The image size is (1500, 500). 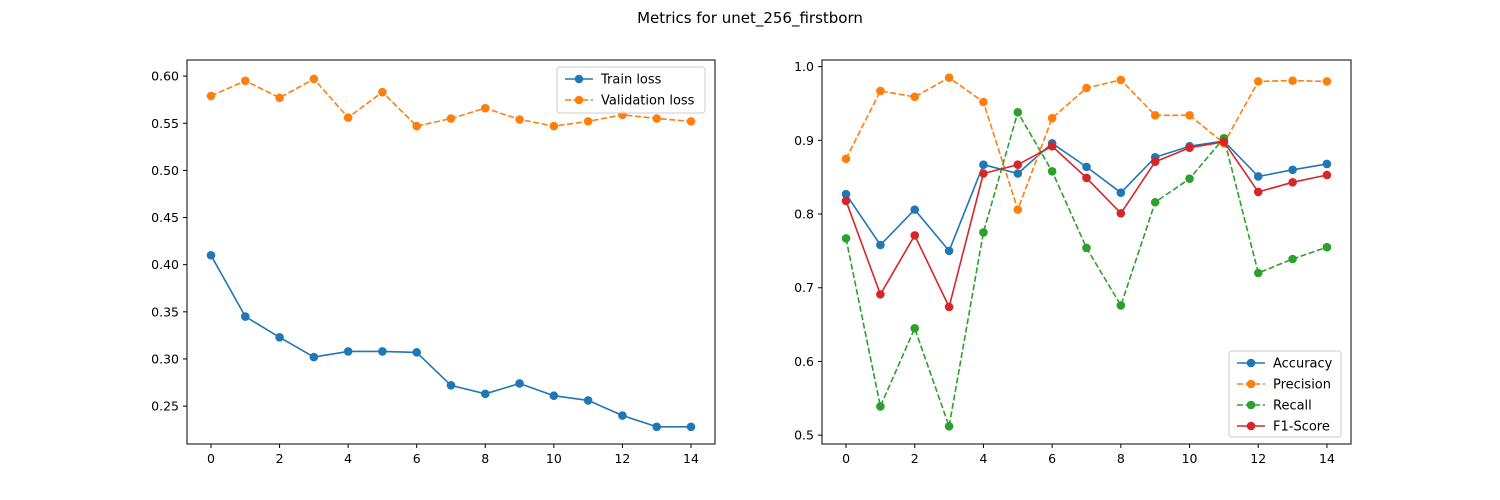 I want to click on y-tick-label: 0.25, so click(x=165, y=406).